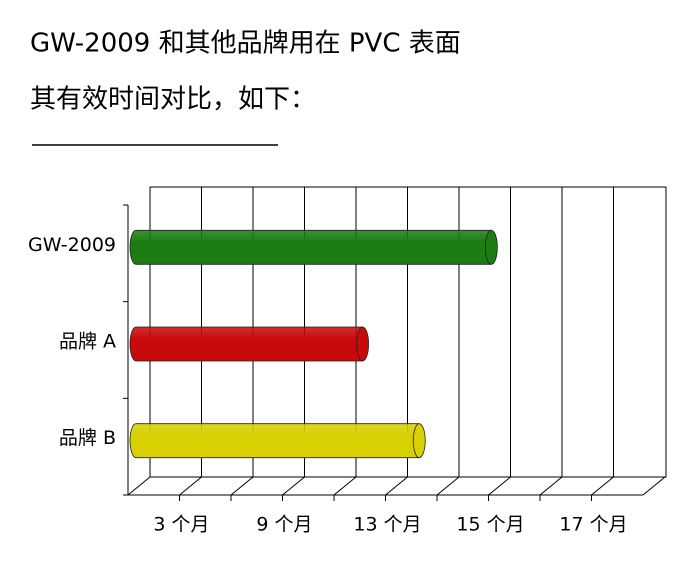 The image size is (700, 566). I want to click on y-tick-label: GW-2009, so click(72, 245).